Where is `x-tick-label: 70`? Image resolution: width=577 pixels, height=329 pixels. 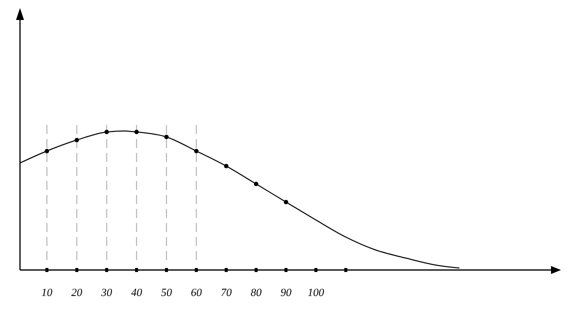
x-tick-label: 70 is located at coordinates (226, 293).